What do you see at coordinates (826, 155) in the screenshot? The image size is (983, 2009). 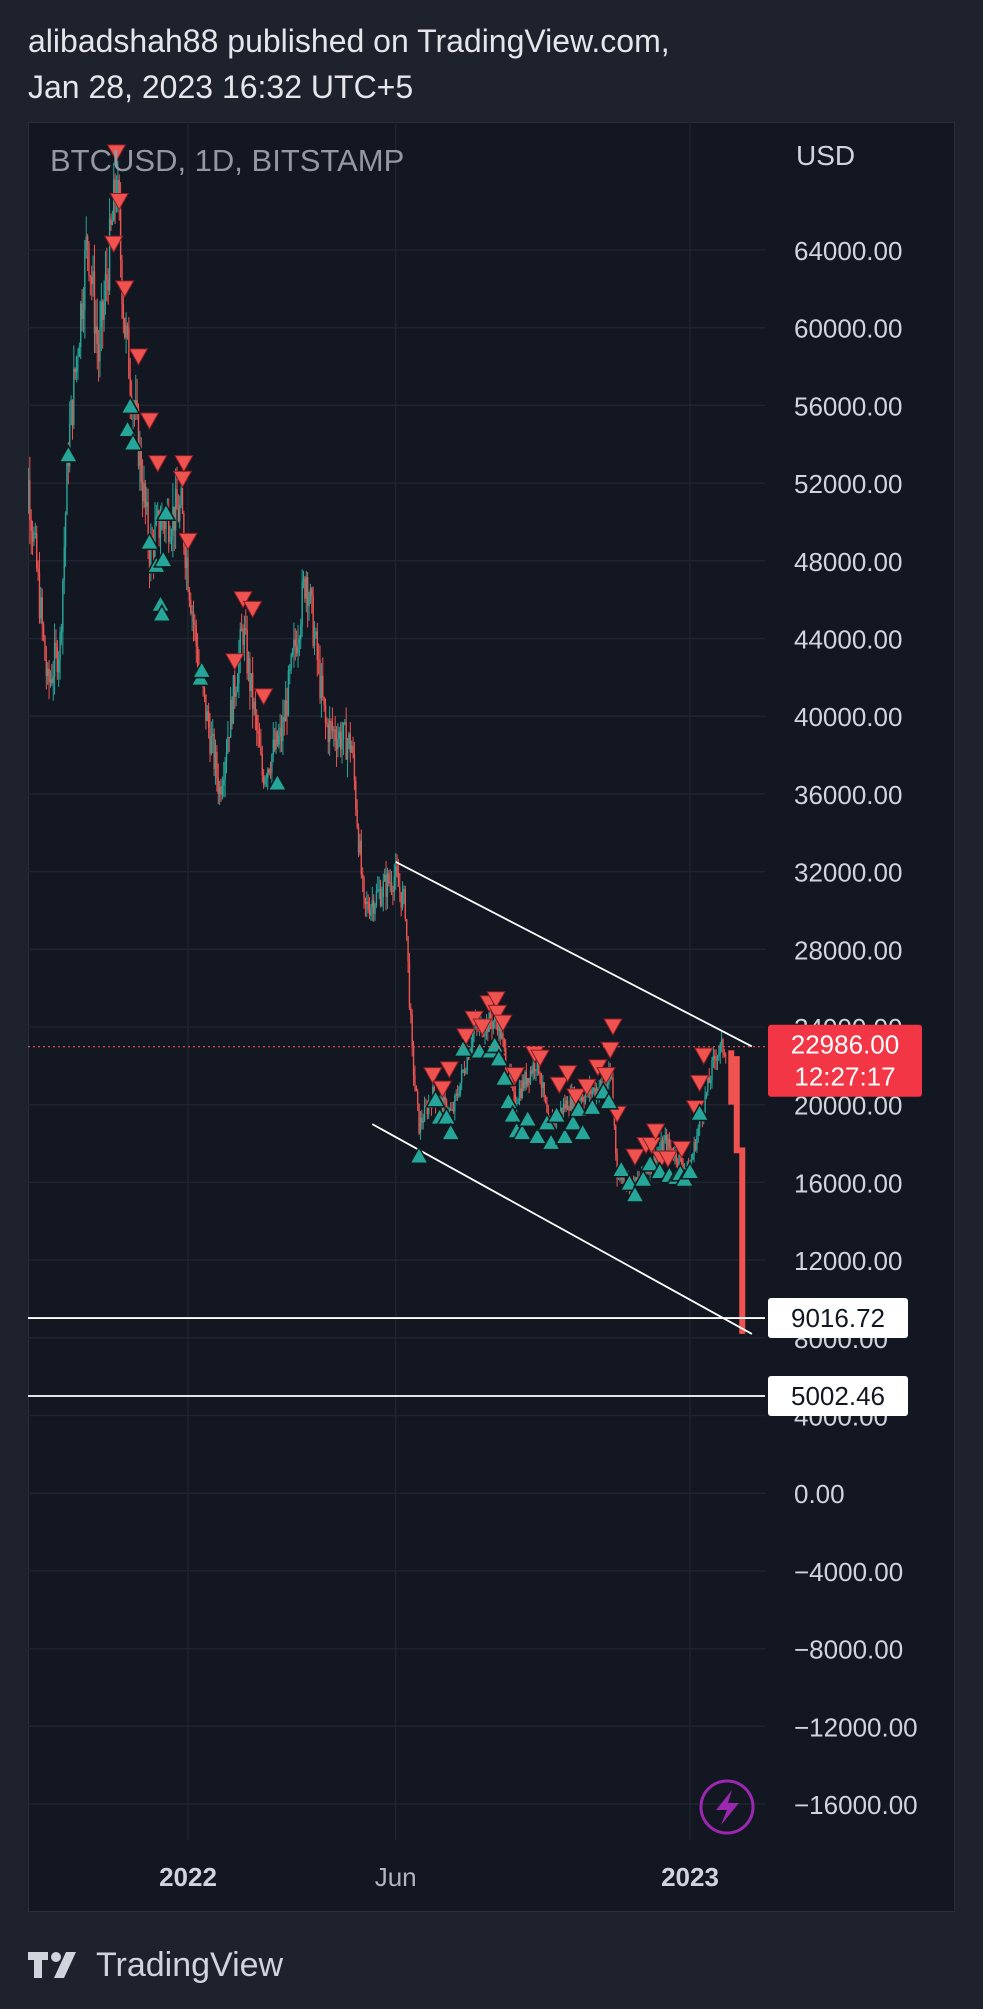 I see `currency-label: USD` at bounding box center [826, 155].